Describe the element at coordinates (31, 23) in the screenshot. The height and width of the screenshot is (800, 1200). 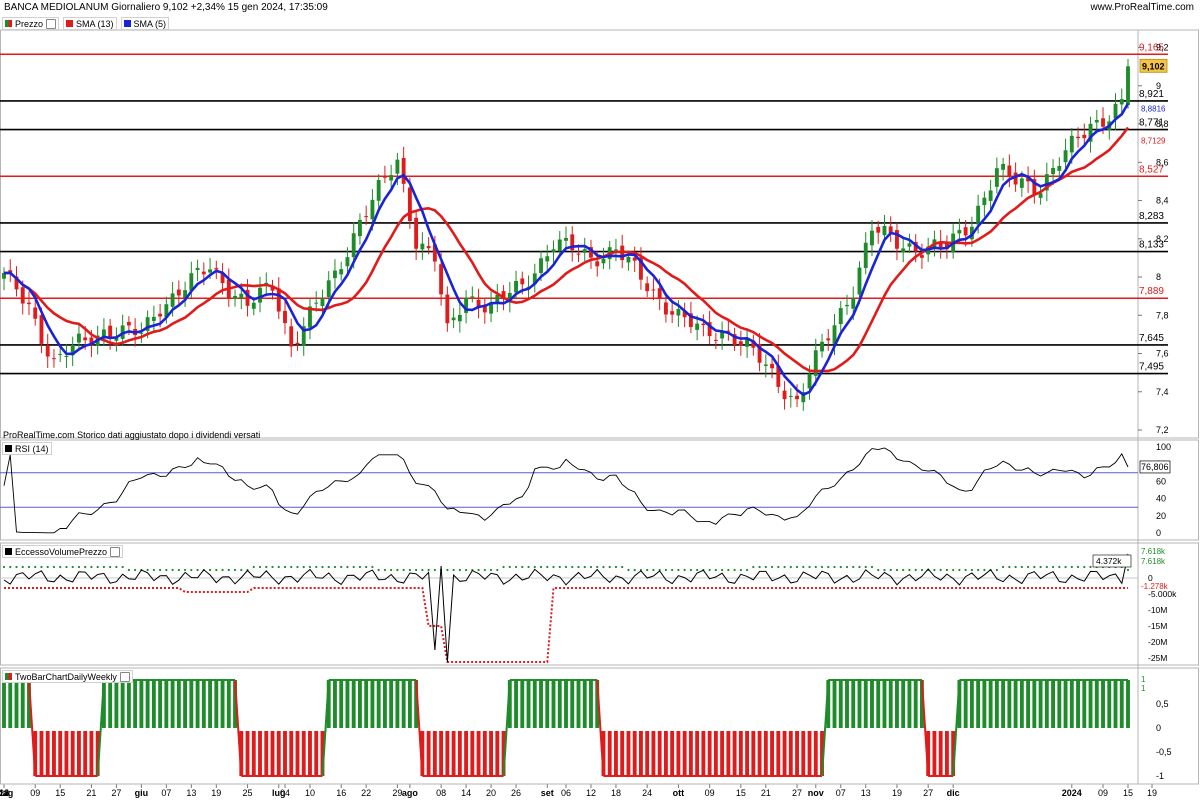
I see `legend-prezzo: Prezzo` at that location.